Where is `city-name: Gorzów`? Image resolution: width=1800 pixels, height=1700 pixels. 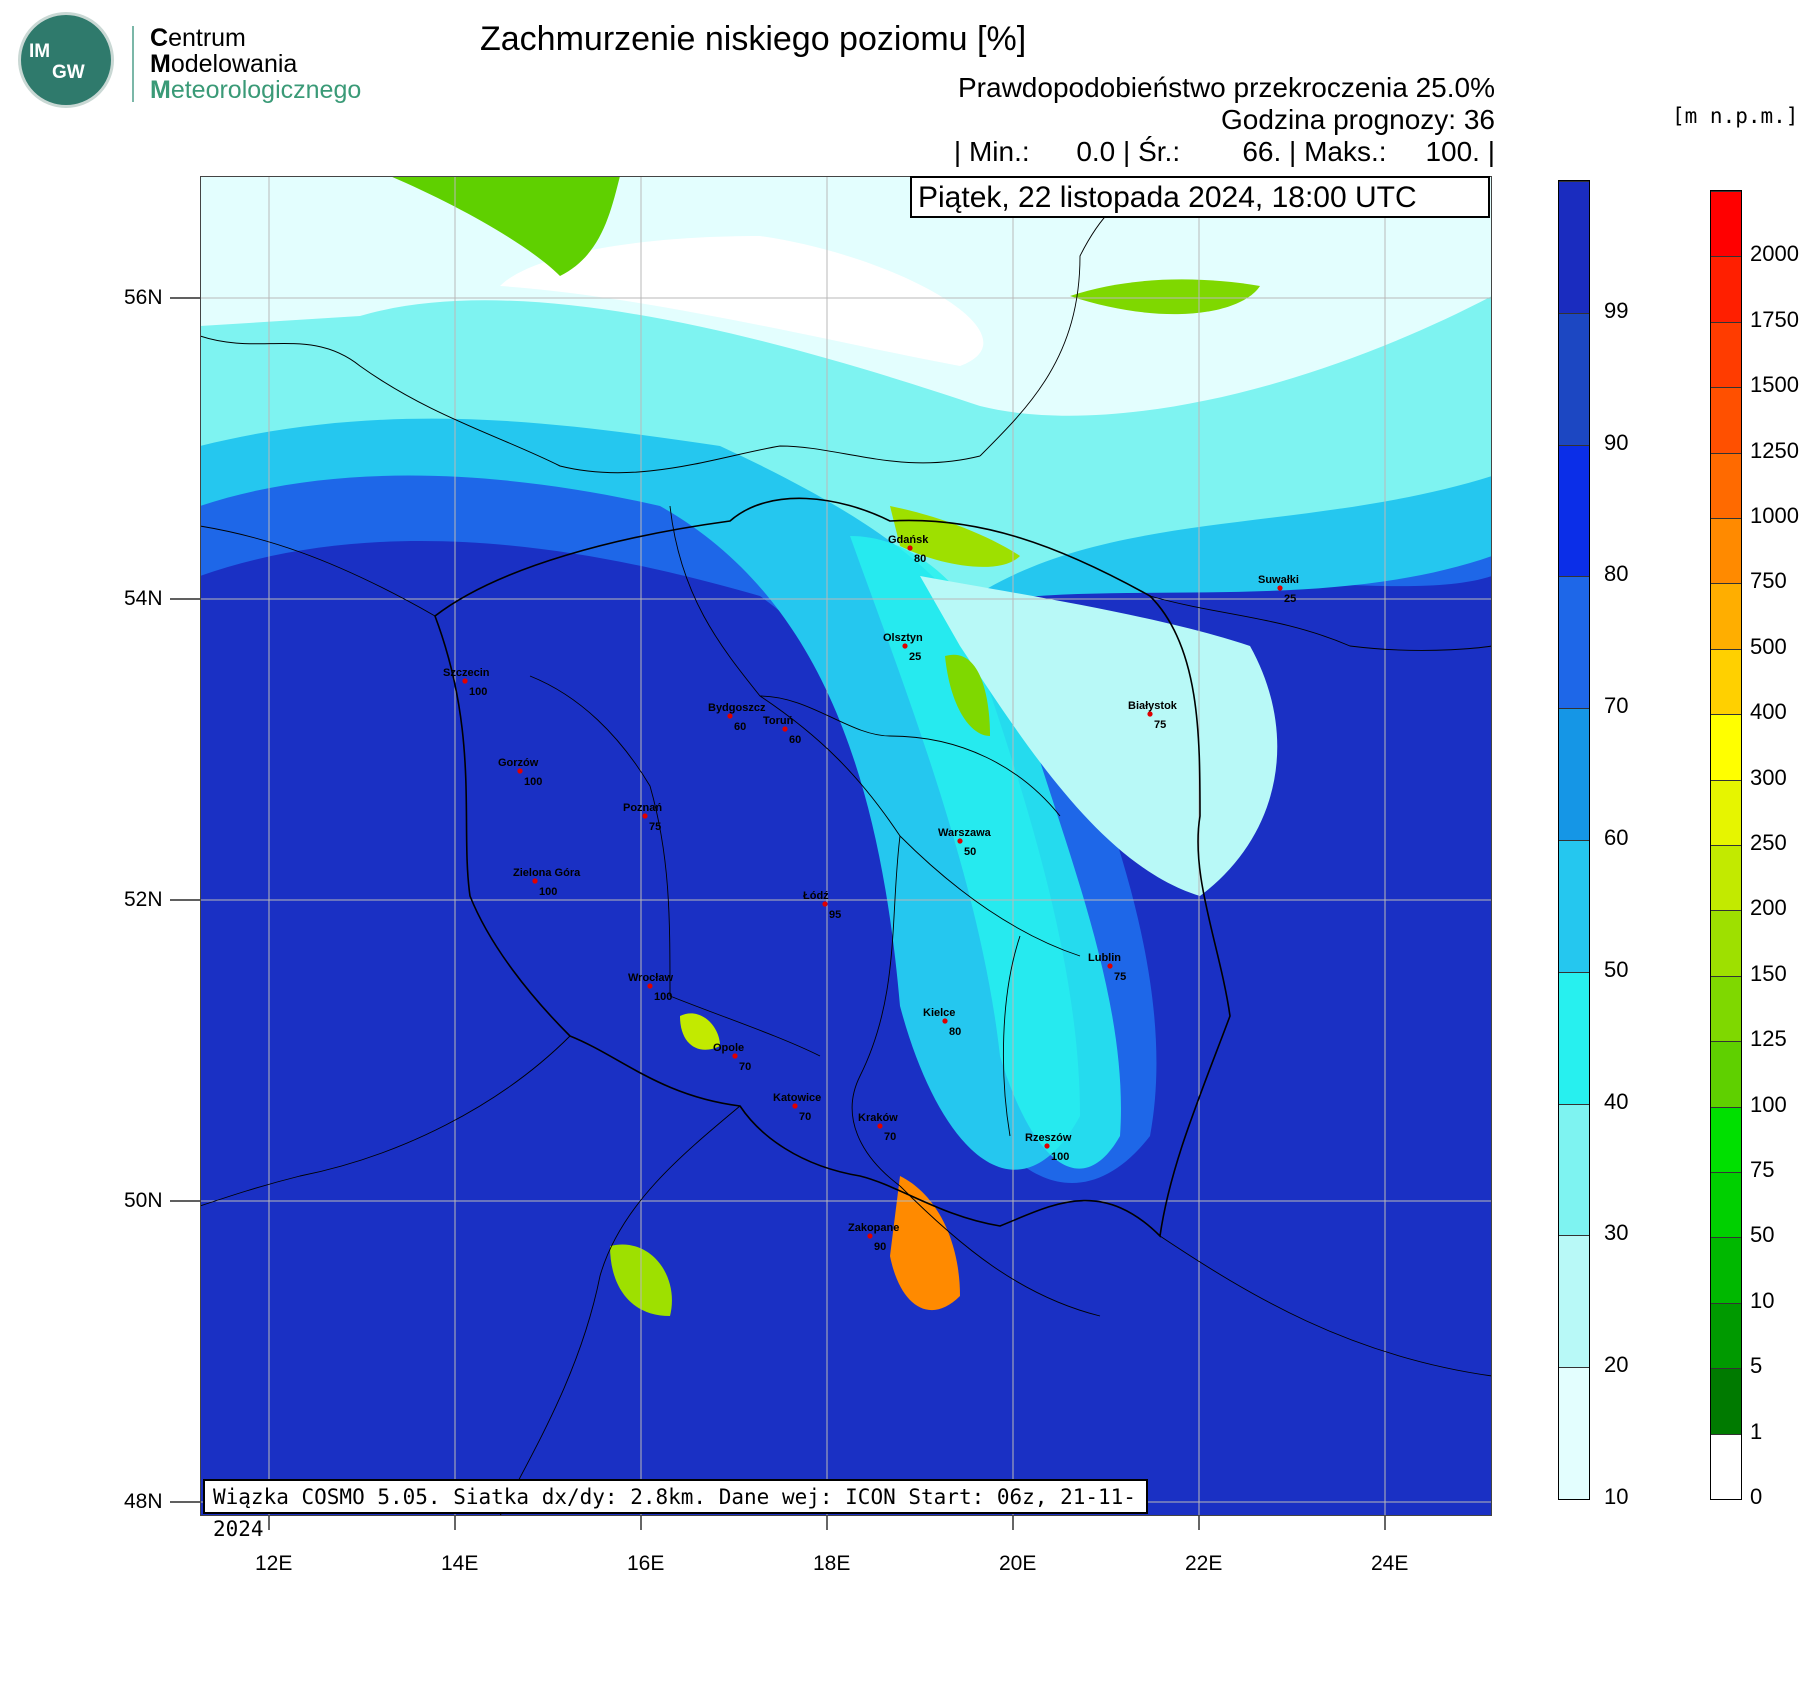
city-name: Gorzów is located at coordinates (518, 763).